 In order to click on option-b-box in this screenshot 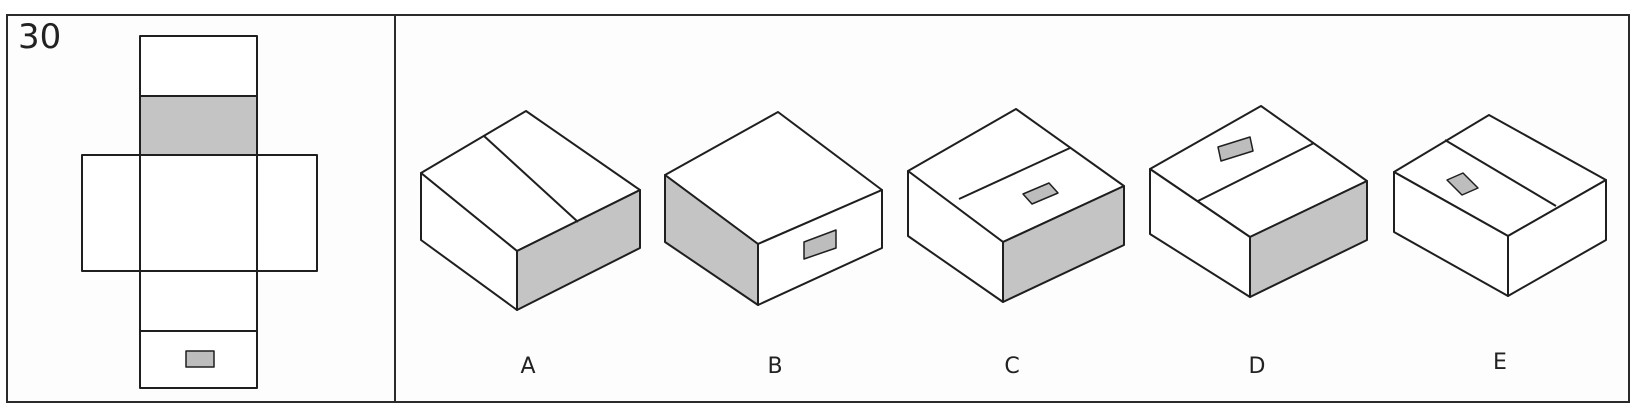, I will do `click(773, 208)`.